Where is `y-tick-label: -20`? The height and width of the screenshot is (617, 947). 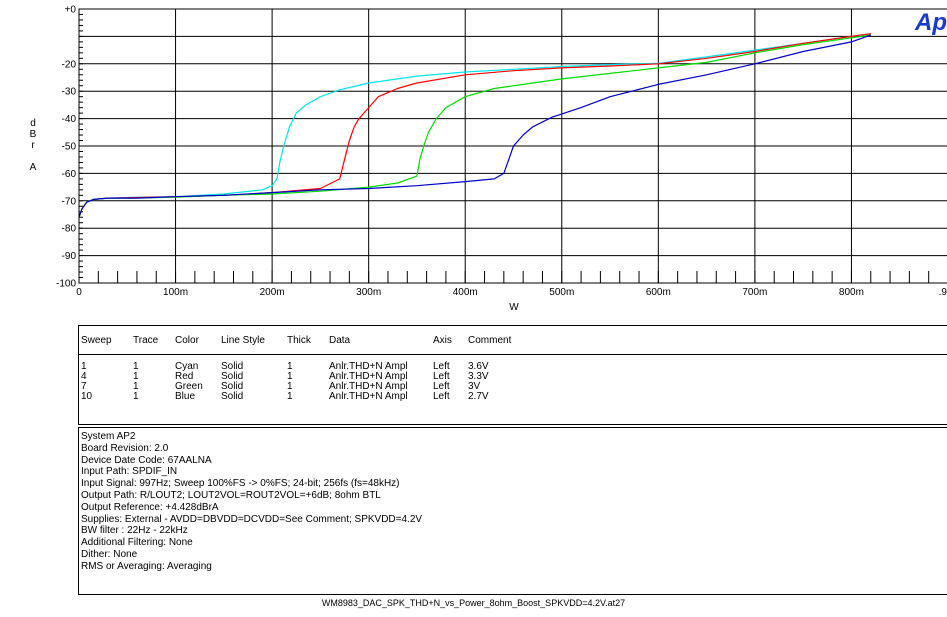
y-tick-label: -20 is located at coordinates (69, 64).